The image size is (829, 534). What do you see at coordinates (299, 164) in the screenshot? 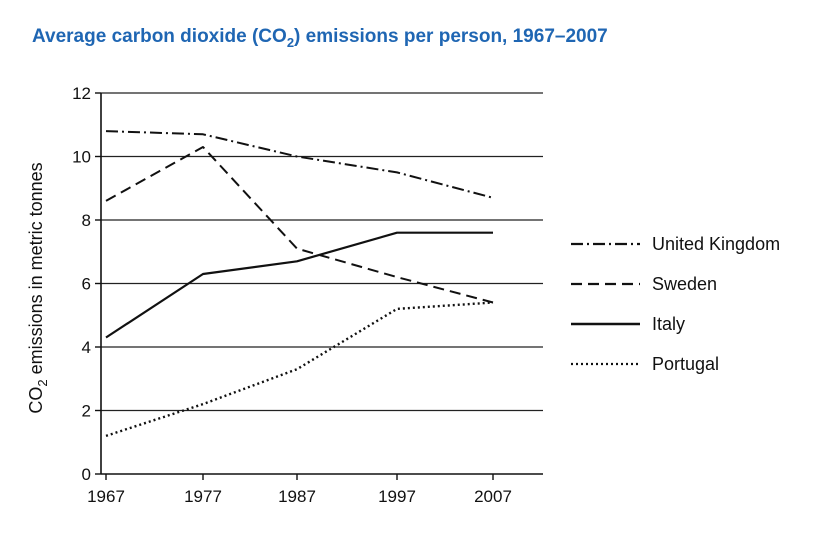
I see `series-line-united-kingdom` at bounding box center [299, 164].